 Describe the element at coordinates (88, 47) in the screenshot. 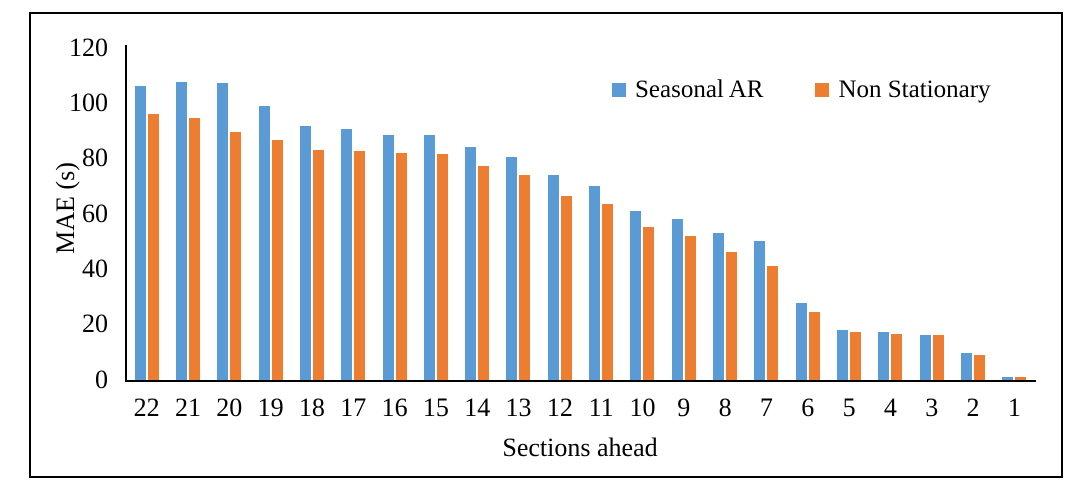

I see `y-tick-label-120: 120` at that location.